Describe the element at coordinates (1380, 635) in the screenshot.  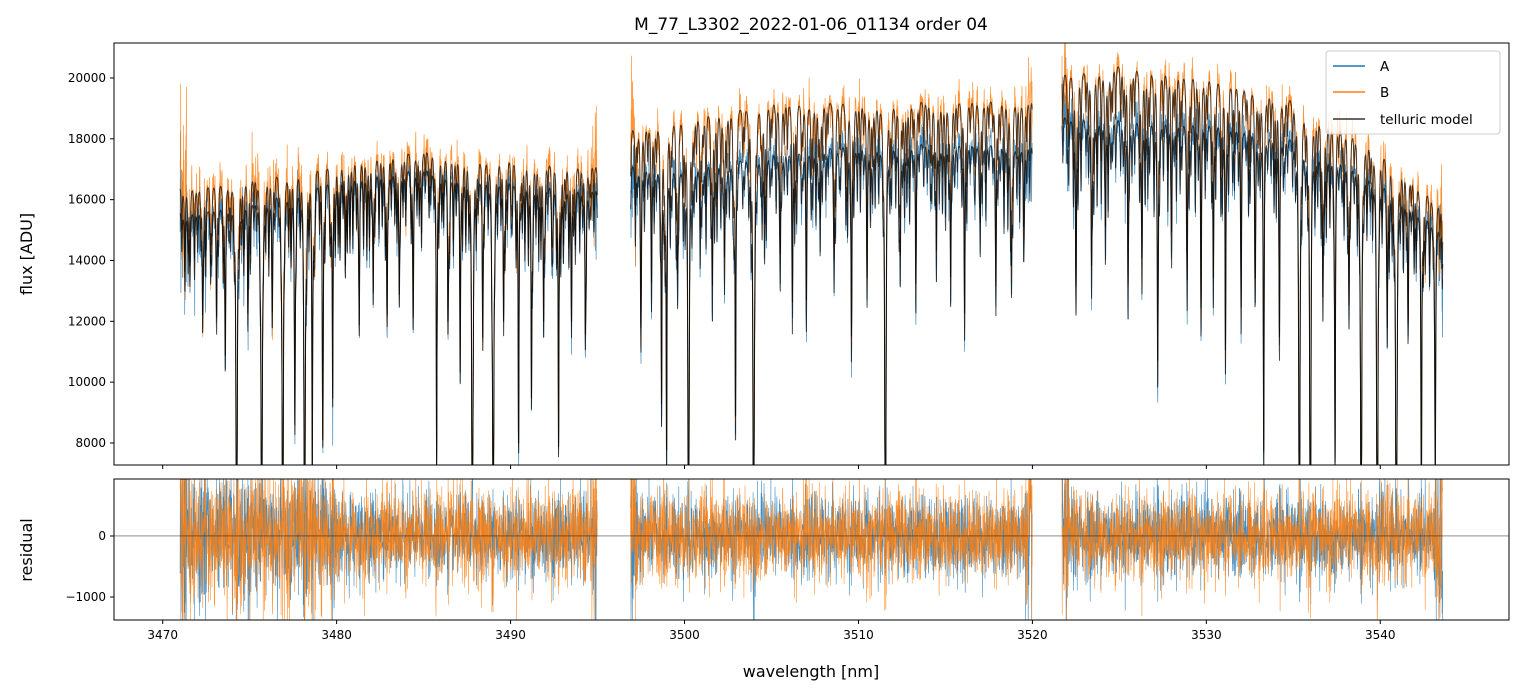
I see `x-tick-label: 3540` at that location.